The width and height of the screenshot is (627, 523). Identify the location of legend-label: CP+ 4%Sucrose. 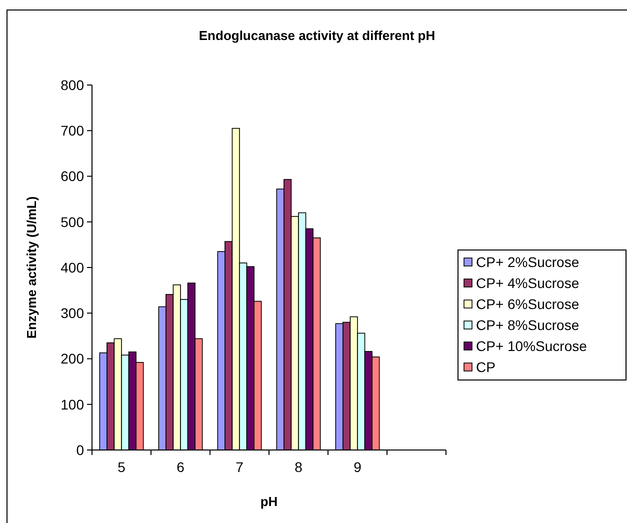
(528, 282).